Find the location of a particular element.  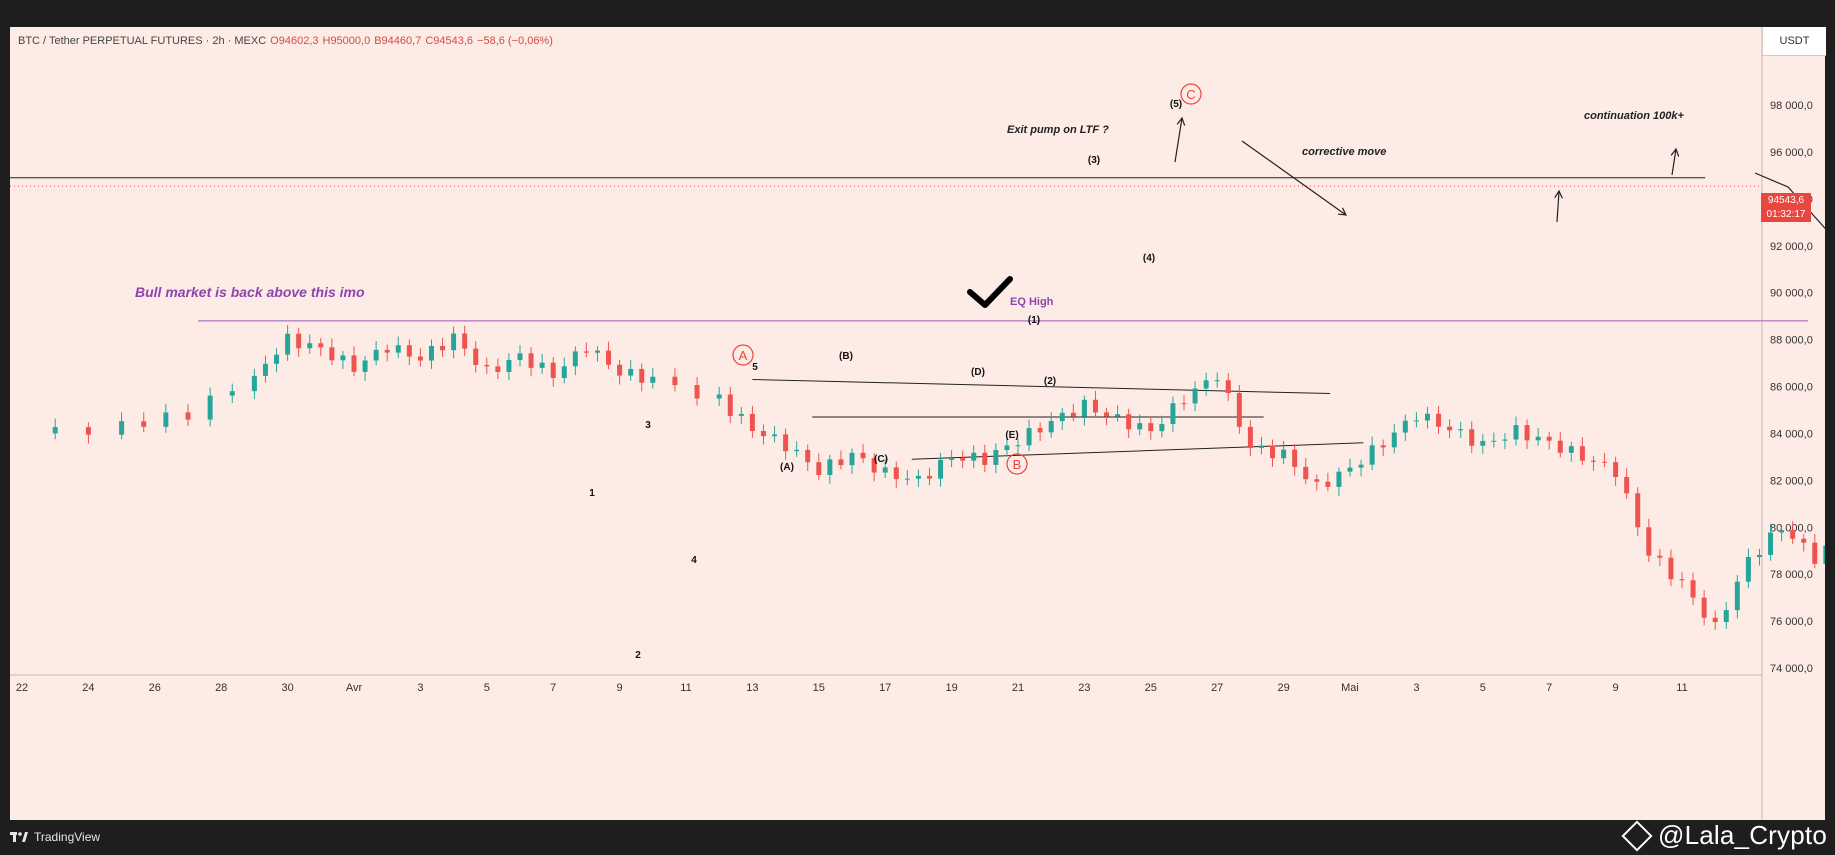

corrective-arrow is located at coordinates (1294, 178).